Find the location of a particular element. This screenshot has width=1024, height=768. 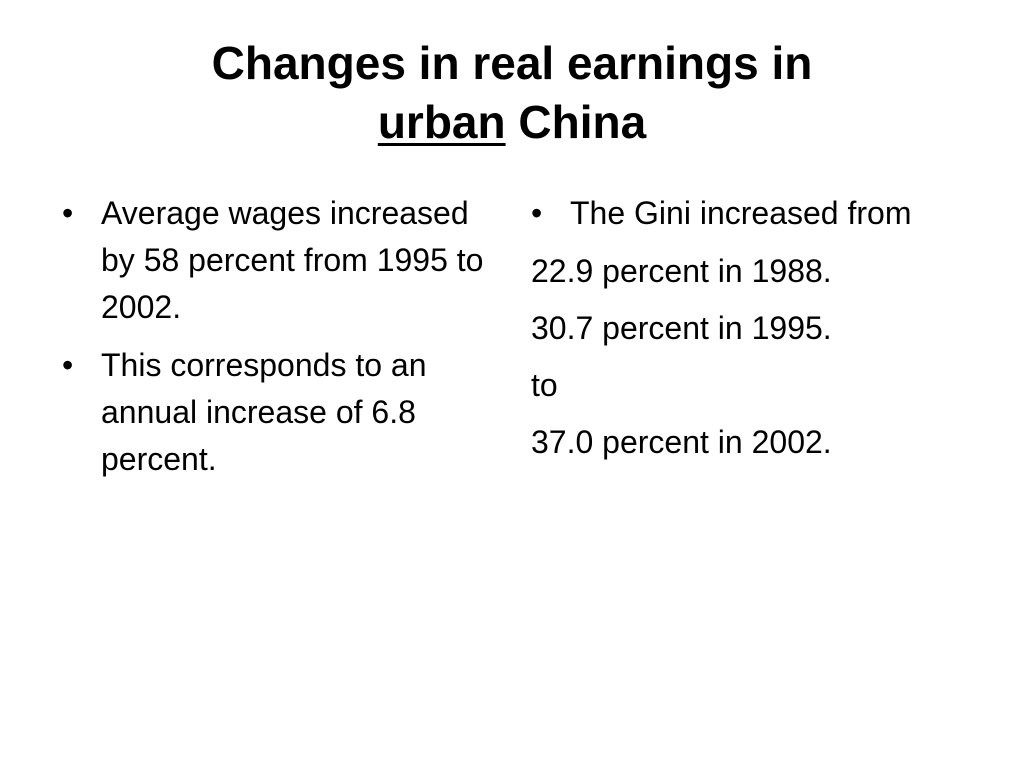

bullet-item: • The Gini increased from is located at coordinates (751, 213).